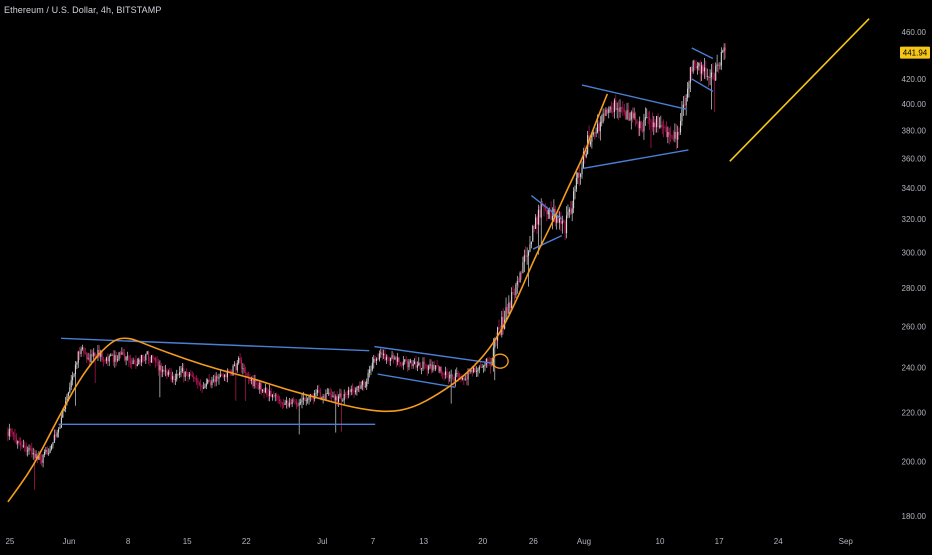  What do you see at coordinates (799, 90) in the screenshot?
I see `projection-line` at bounding box center [799, 90].